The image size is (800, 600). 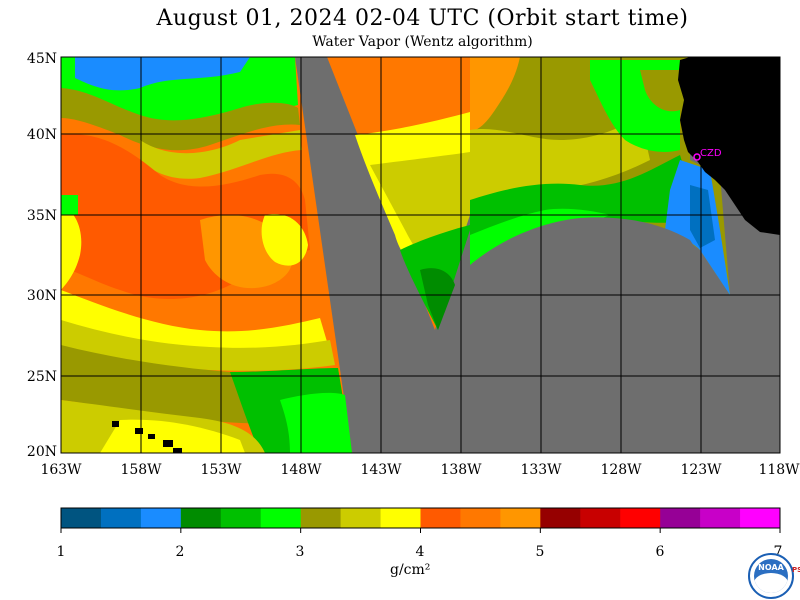 I want to click on map-subtitle: Water Vapor (Wentz algorithm), so click(x=422, y=42).